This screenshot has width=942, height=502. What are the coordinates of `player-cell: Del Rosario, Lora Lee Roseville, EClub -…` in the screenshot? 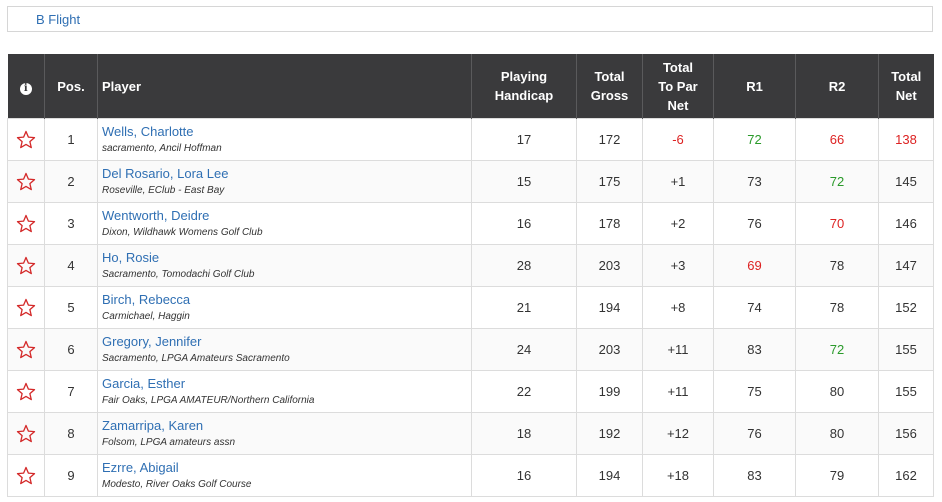 It's located at (284, 181).